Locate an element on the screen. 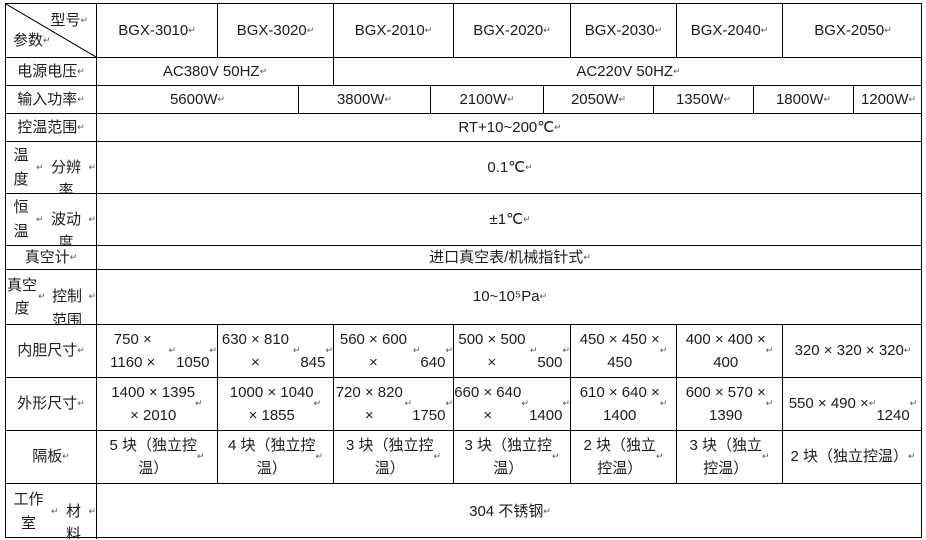  model-header-cell: BGX-2020 ↵ is located at coordinates (512, 30).